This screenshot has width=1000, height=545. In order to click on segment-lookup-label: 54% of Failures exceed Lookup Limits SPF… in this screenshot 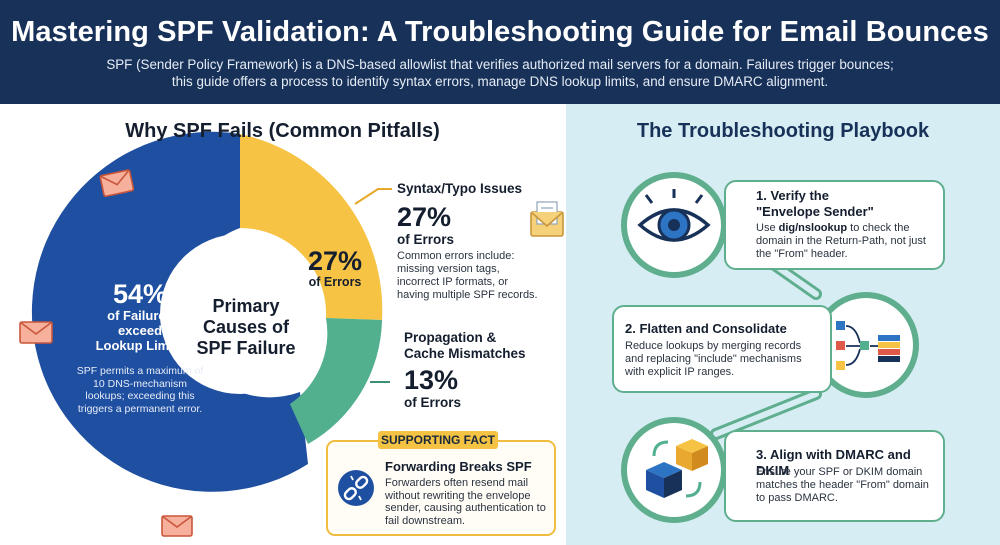, I will do `click(140, 347)`.